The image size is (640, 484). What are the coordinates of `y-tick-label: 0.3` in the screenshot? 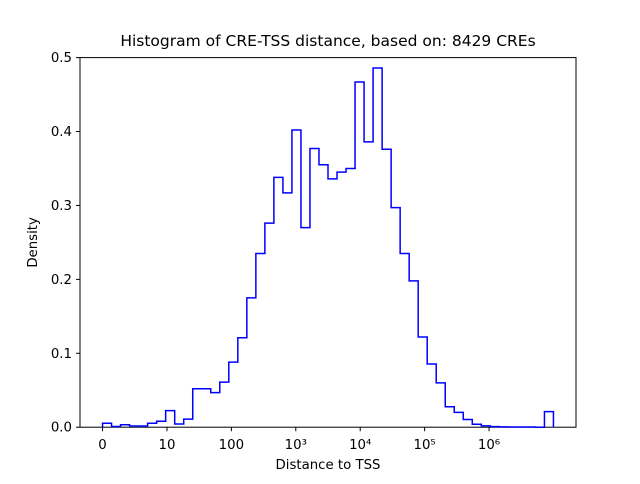 It's located at (61, 206).